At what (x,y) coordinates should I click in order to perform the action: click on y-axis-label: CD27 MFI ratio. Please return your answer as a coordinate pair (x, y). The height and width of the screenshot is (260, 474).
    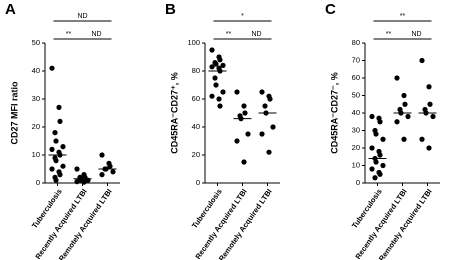
    Looking at the image, I should click on (14, 113).